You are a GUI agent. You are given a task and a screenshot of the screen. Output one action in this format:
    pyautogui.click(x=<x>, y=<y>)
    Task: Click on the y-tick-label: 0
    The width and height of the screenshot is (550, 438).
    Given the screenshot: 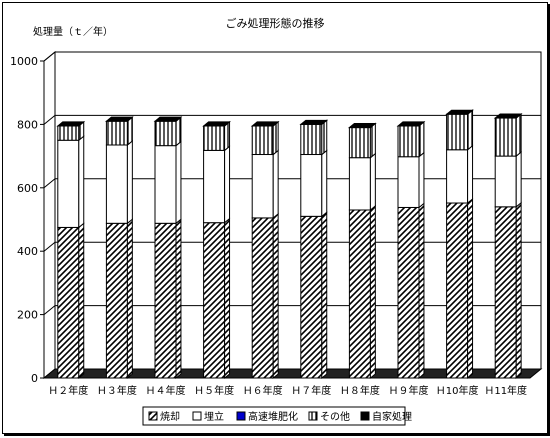 What is the action you would take?
    pyautogui.click(x=34, y=378)
    